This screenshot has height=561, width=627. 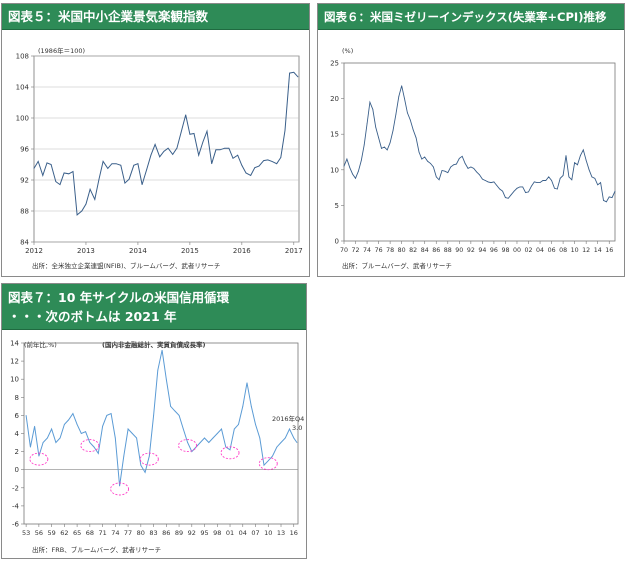 I want to click on figure-6-title: 図表６：米国ミゼリーインデックス(失業率+CPI)推移, so click(x=471, y=17).